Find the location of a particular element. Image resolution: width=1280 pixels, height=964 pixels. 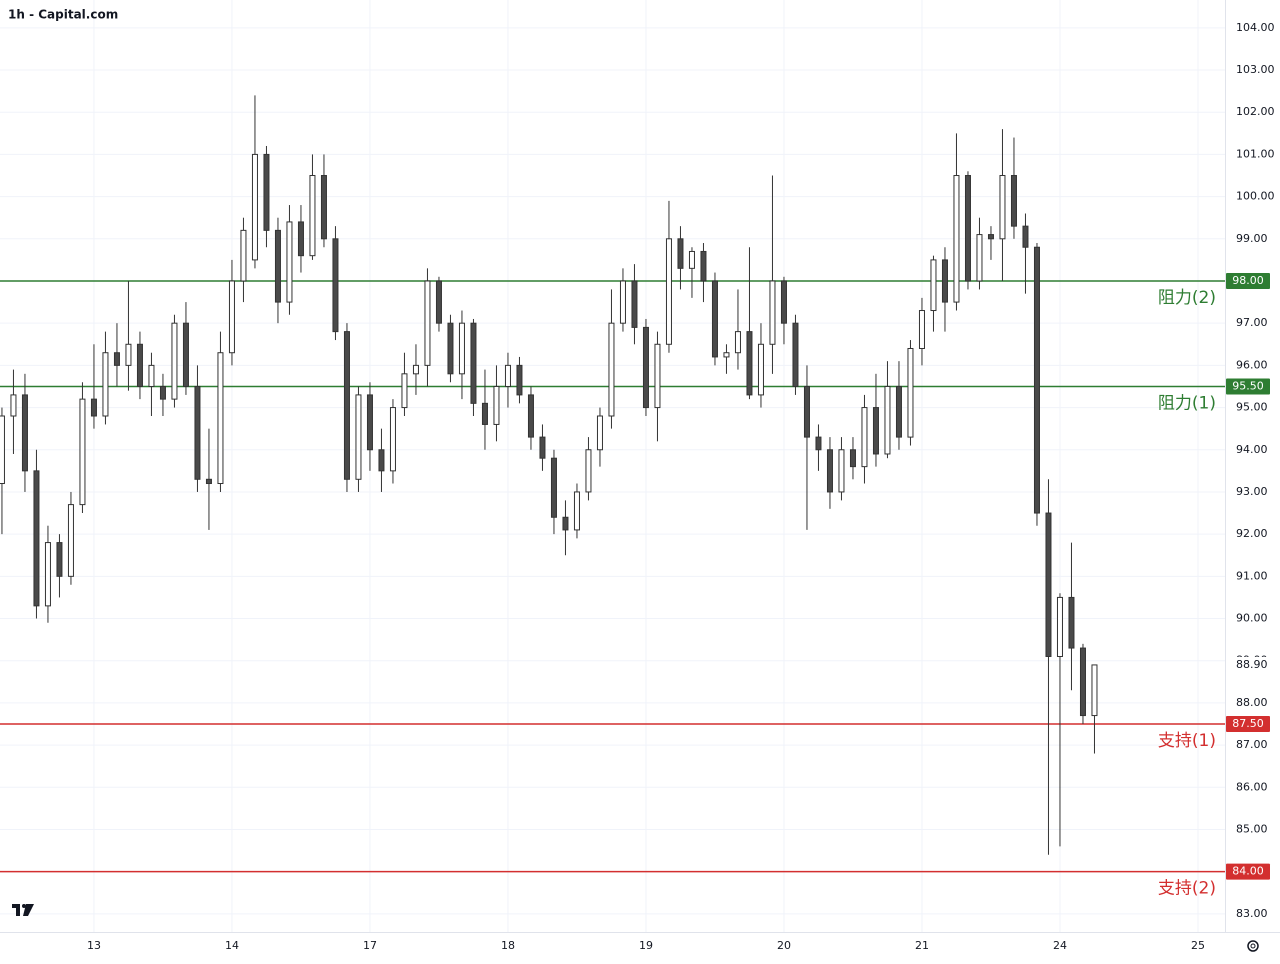

level-tag-label: 84.00 is located at coordinates (1248, 871).